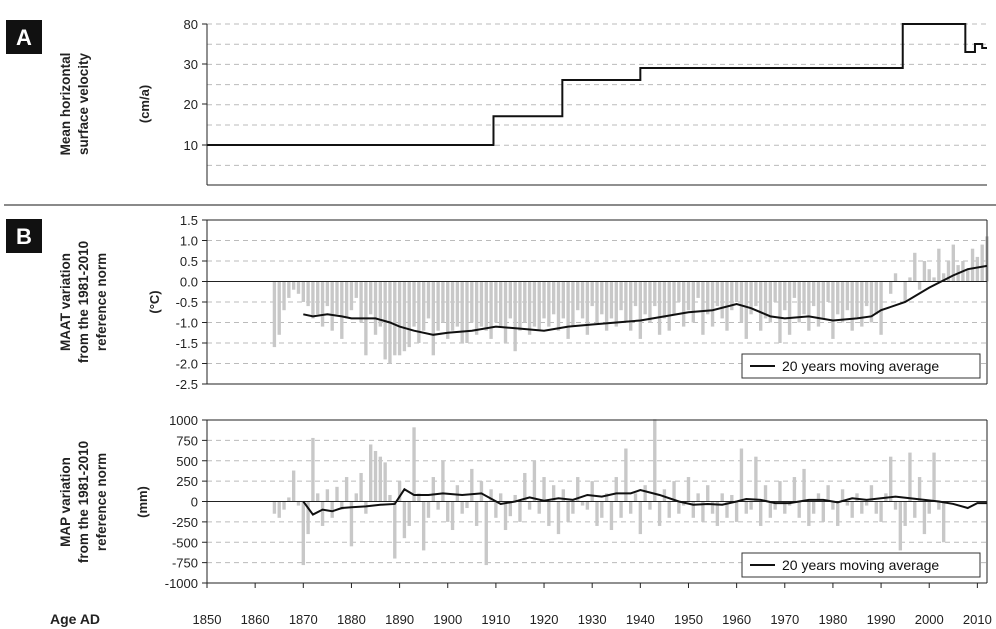  Describe the element at coordinates (189, 220) in the screenshot. I see `maat-ytick-label: 1.5` at that location.